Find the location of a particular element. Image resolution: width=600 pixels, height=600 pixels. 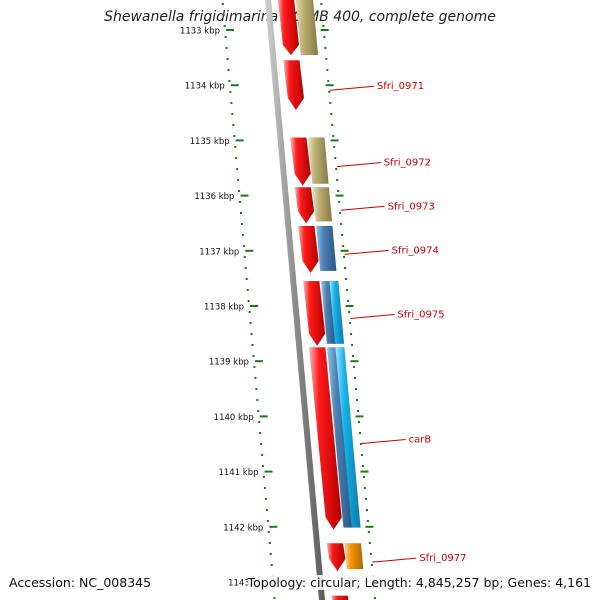

tick-label: 1141 kbp is located at coordinates (238, 473).